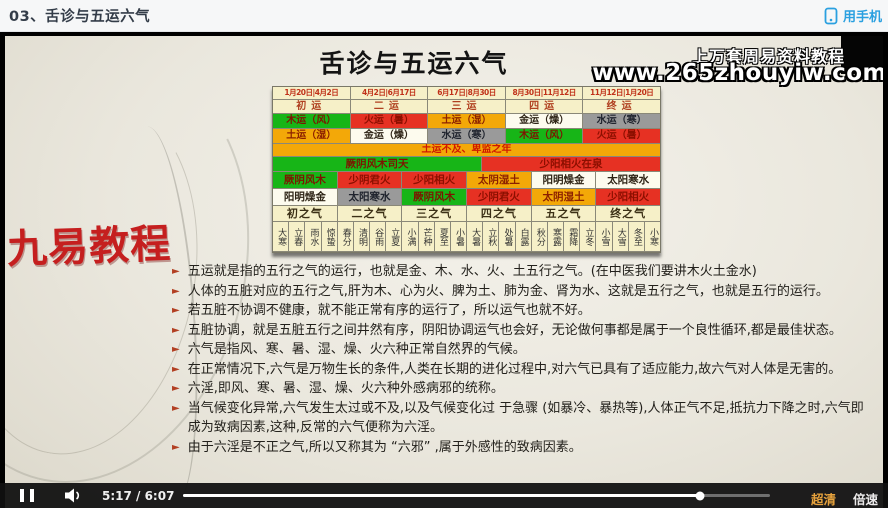 The image size is (888, 508). Describe the element at coordinates (476, 495) in the screenshot. I see `progress-bar` at that location.